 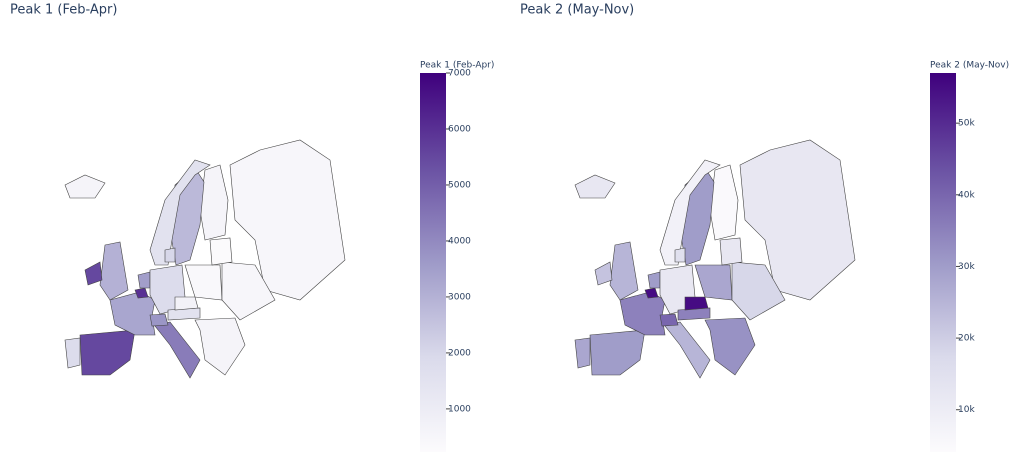 What do you see at coordinates (966, 124) in the screenshot?
I see `colorbar-tick-label: 50k` at bounding box center [966, 124].